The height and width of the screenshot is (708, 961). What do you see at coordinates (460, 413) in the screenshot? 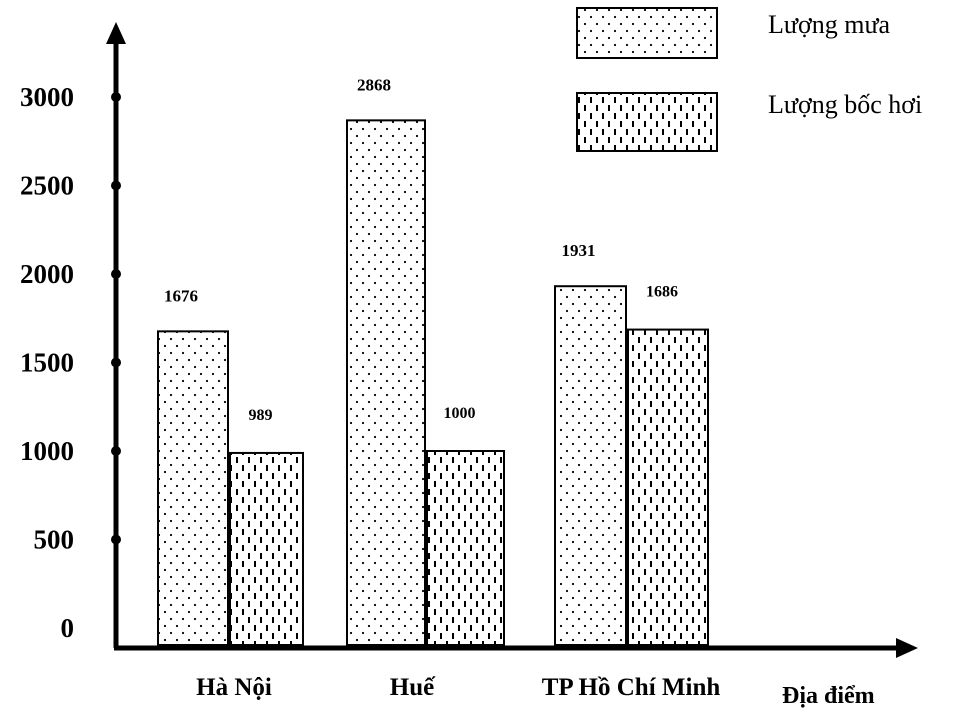
I see `bar-value-label: 1000` at bounding box center [460, 413].